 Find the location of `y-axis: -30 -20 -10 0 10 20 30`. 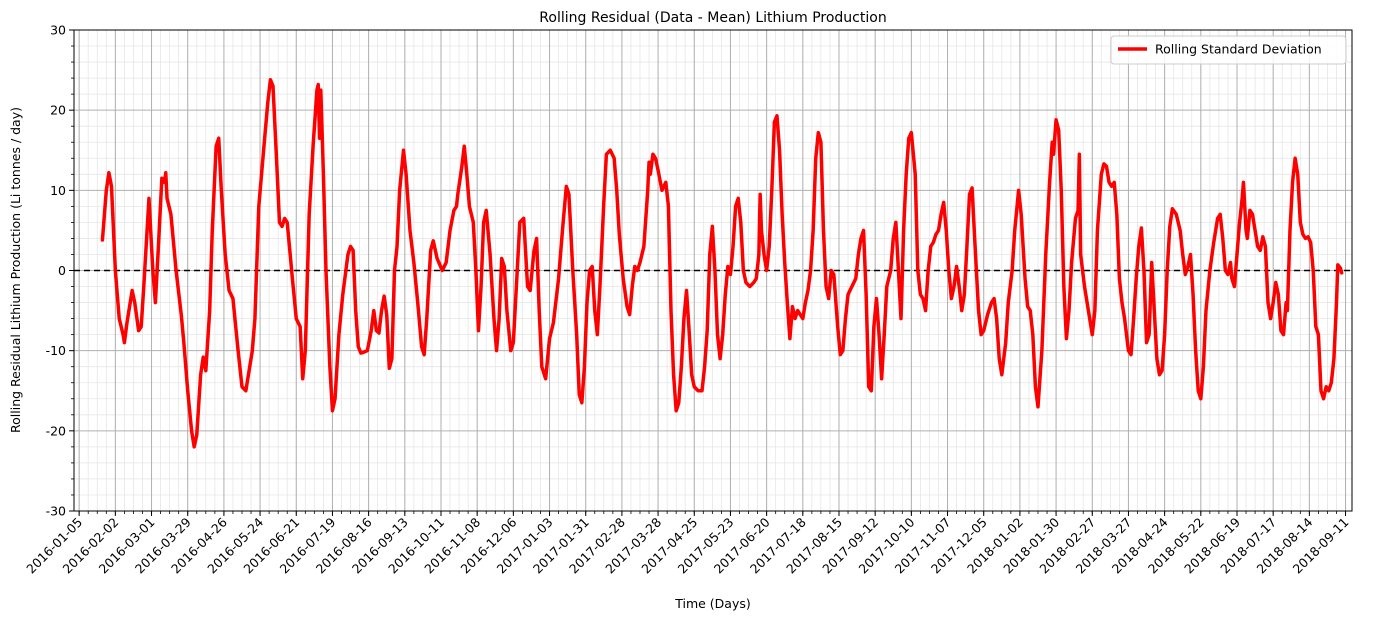

y-axis: -30 -20 -10 0 10 20 30 is located at coordinates (60, 271).